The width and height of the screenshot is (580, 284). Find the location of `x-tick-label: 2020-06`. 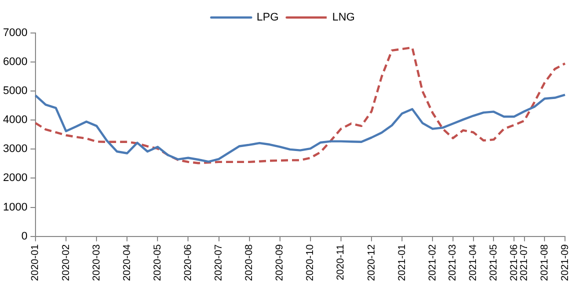

x-tick-label: 2020-06 is located at coordinates (188, 263).